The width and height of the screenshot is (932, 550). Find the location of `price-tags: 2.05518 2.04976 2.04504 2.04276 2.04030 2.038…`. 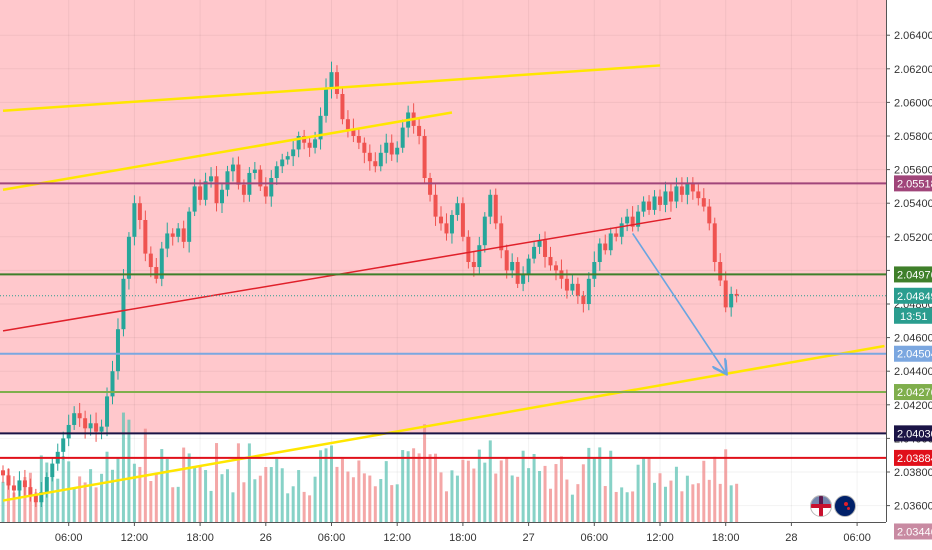

price-tags: 2.05518 2.04976 2.04504 2.04276 2.04030 2.038… is located at coordinates (913, 357).